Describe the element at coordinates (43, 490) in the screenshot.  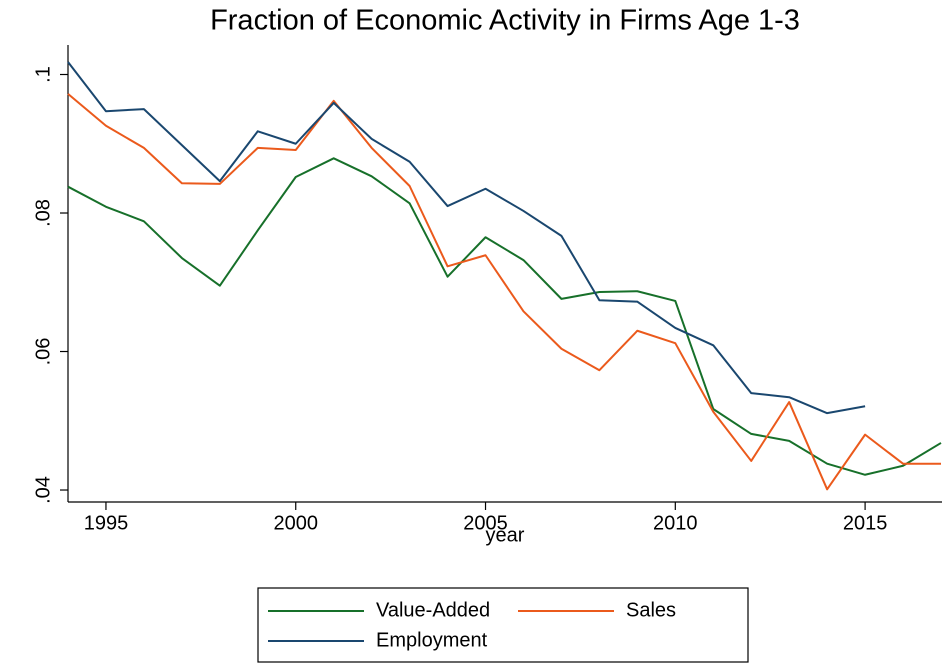
I see `y-tick-label: .04` at that location.